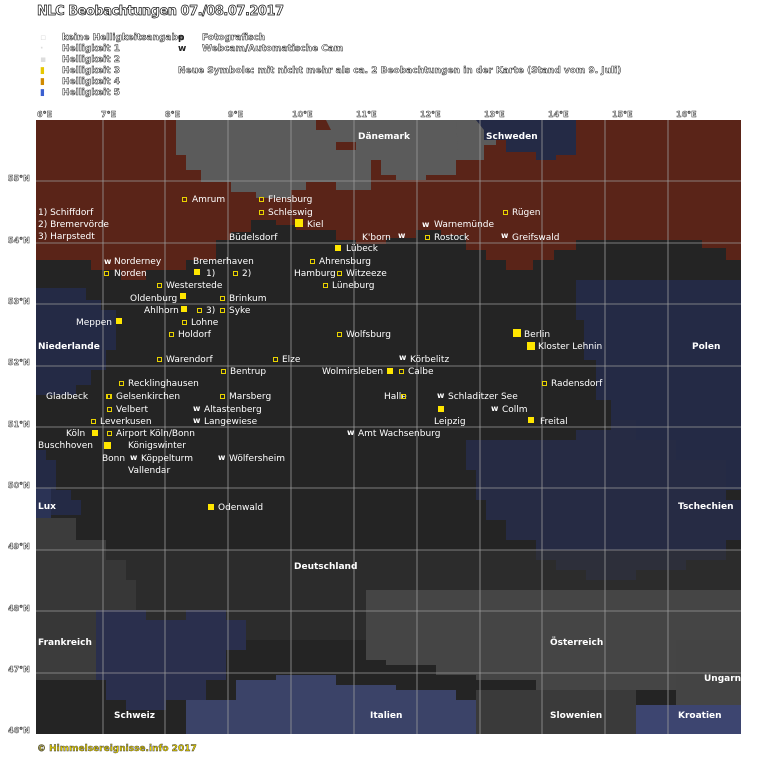 The height and width of the screenshot is (760, 760). What do you see at coordinates (19, 179) in the screenshot?
I see `latitude-label: 55°N` at bounding box center [19, 179].